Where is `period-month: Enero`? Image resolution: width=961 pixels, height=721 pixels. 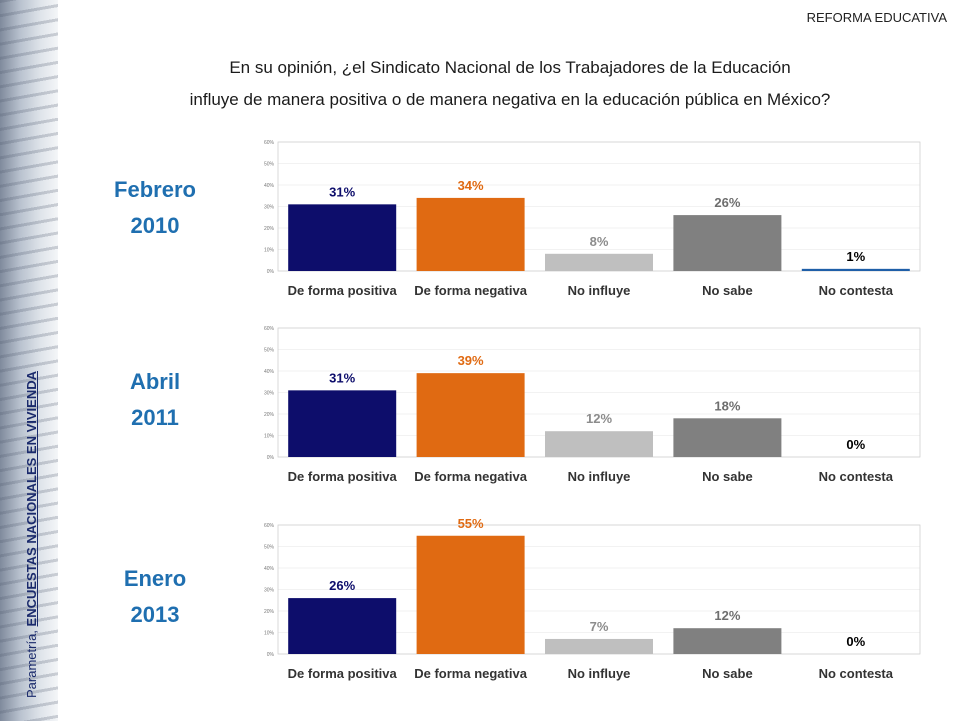 period-month: Enero is located at coordinates (155, 578).